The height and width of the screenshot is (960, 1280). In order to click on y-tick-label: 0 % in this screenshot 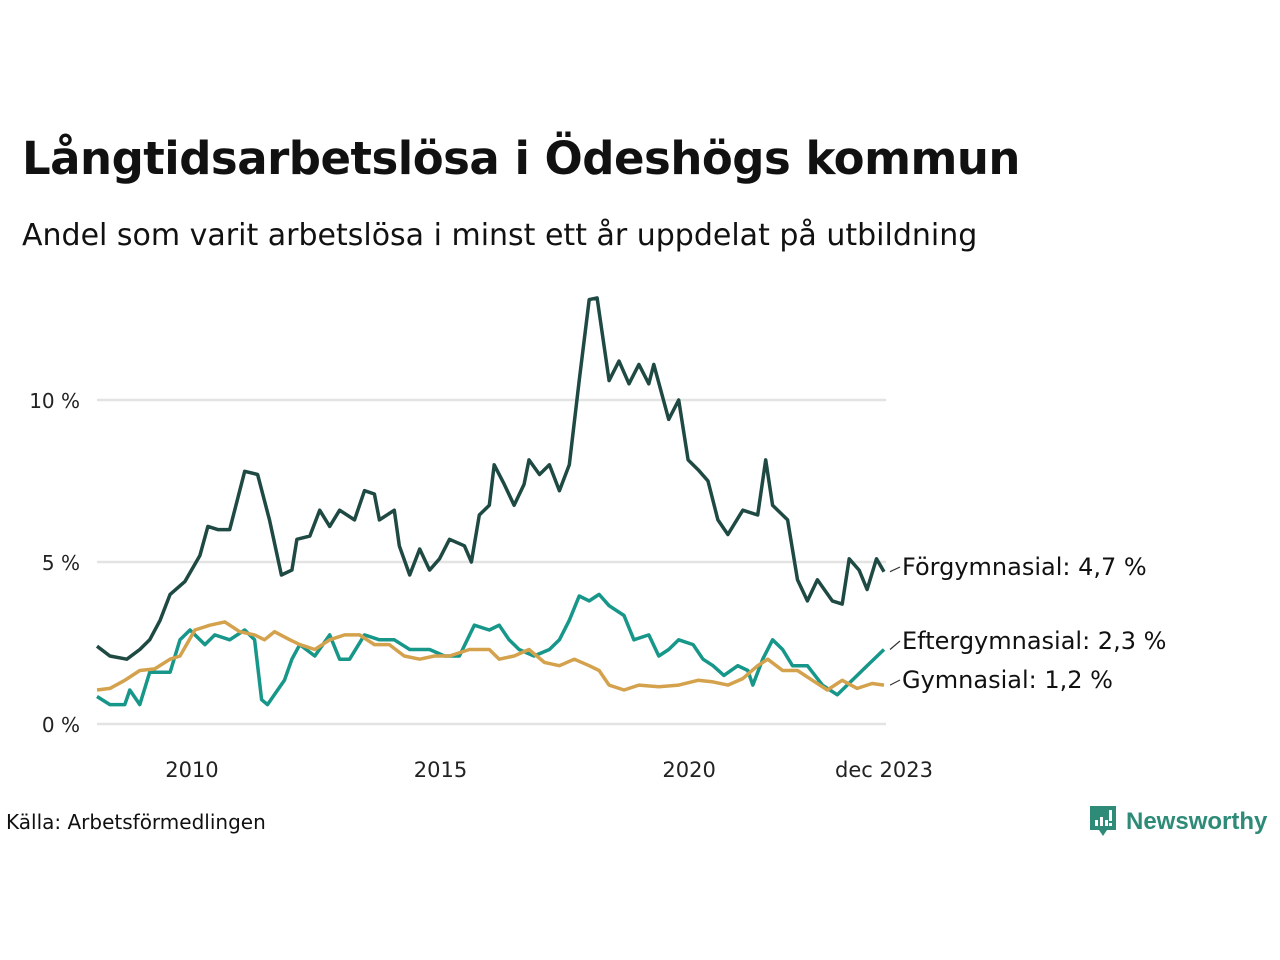, I will do `click(61, 725)`.